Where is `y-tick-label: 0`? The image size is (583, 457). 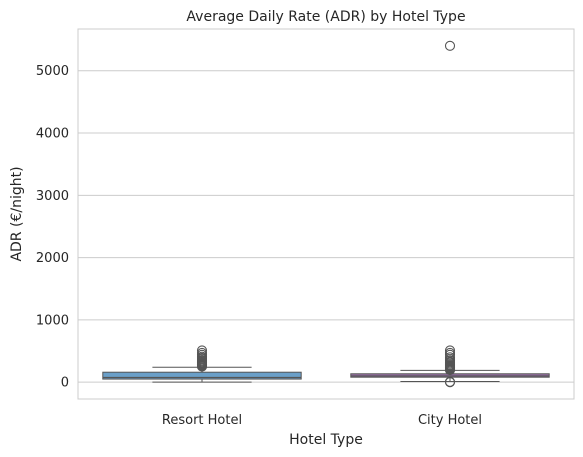
y-tick-label: 0 is located at coordinates (65, 383).